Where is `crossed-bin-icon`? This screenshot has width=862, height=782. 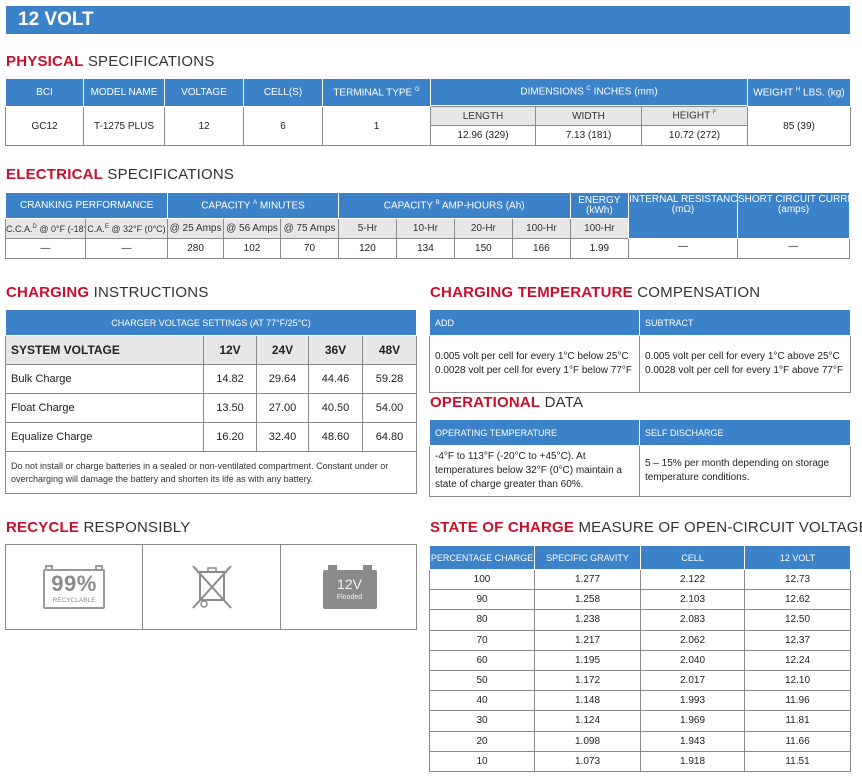
crossed-bin-icon is located at coordinates (212, 587).